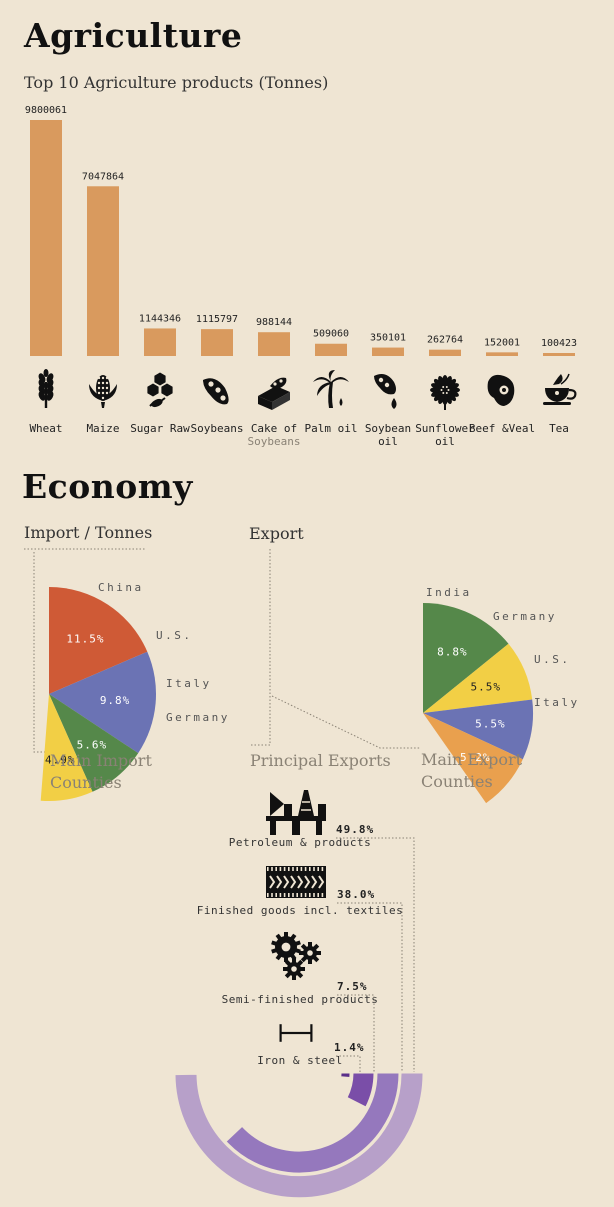  What do you see at coordinates (331, 428) in the screenshot?
I see `bar-category-label: Palm oil` at bounding box center [331, 428].